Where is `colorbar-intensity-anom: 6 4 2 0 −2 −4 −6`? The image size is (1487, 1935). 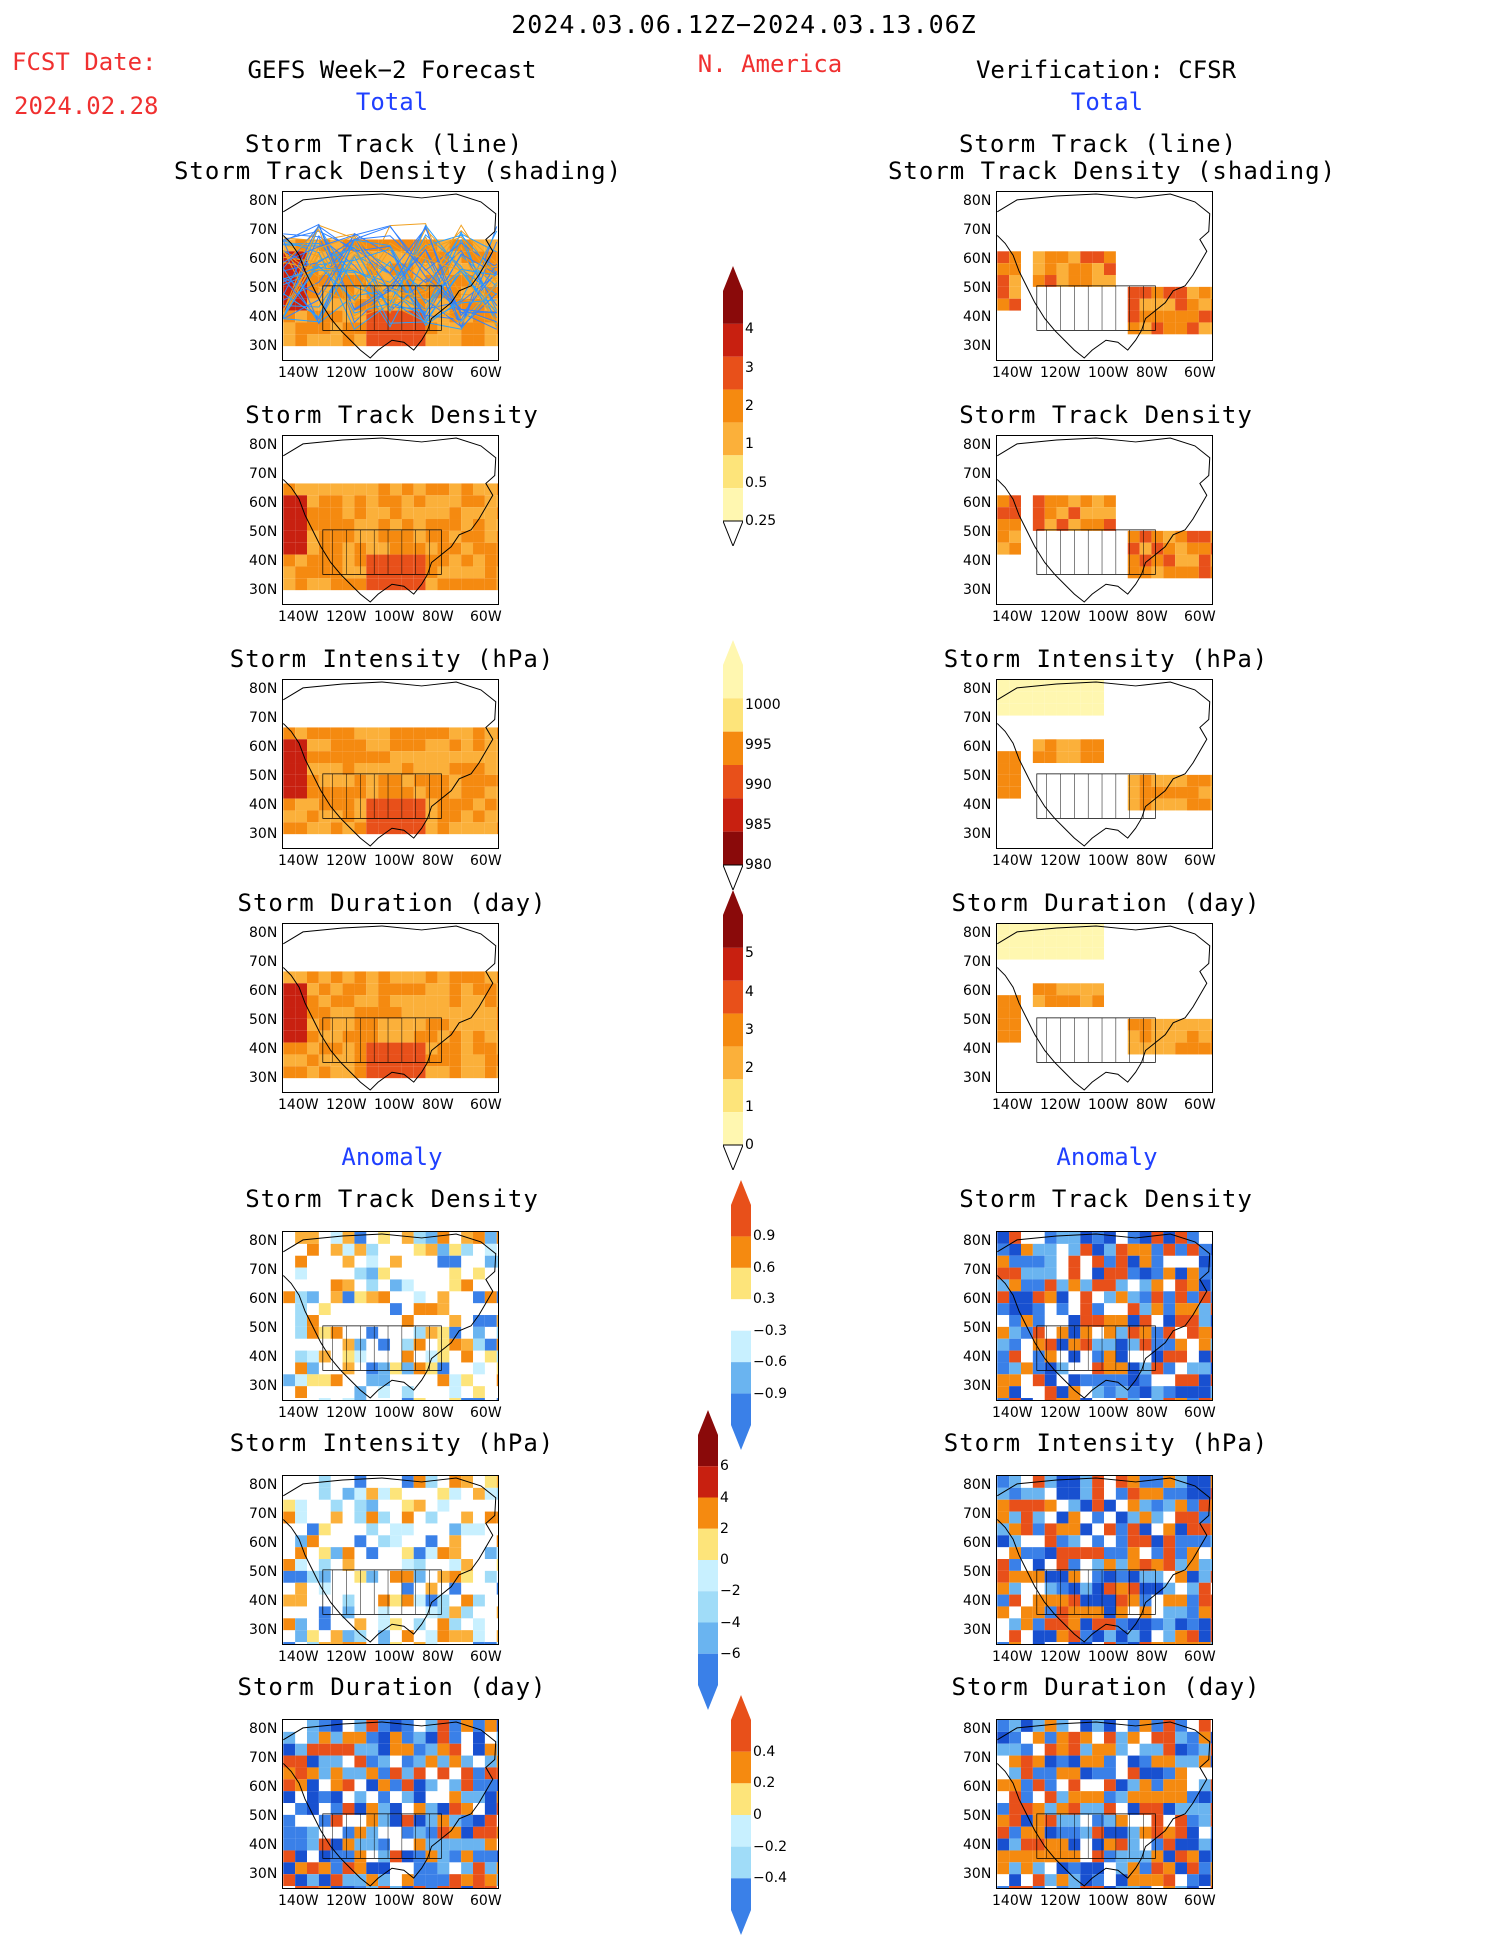 colorbar-intensity-anom: 6 4 2 0 −2 −4 −6 is located at coordinates (743, 1560).